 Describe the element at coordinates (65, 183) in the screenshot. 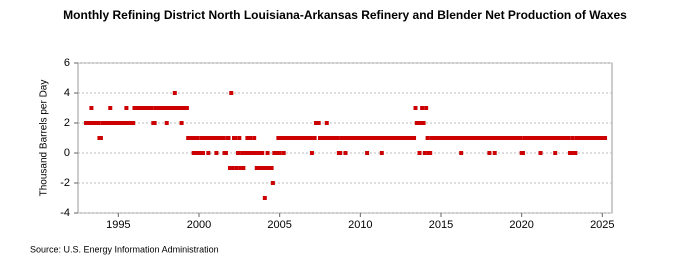

I see `y-tick-label: -2` at that location.